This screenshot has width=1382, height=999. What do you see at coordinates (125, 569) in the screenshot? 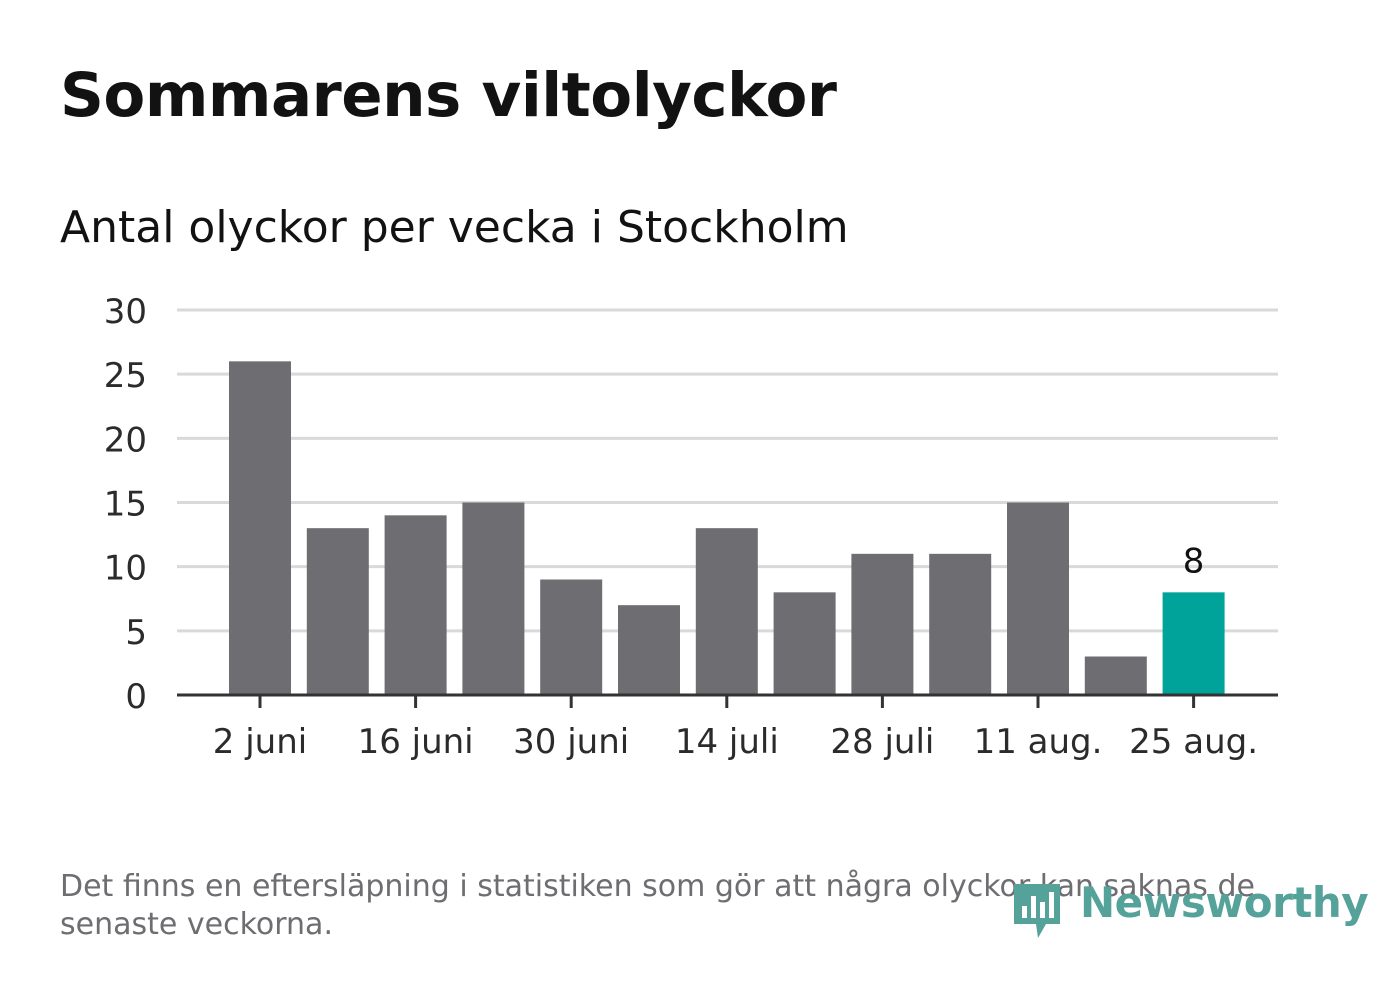
I see `y-tick-label: 10` at bounding box center [125, 569].